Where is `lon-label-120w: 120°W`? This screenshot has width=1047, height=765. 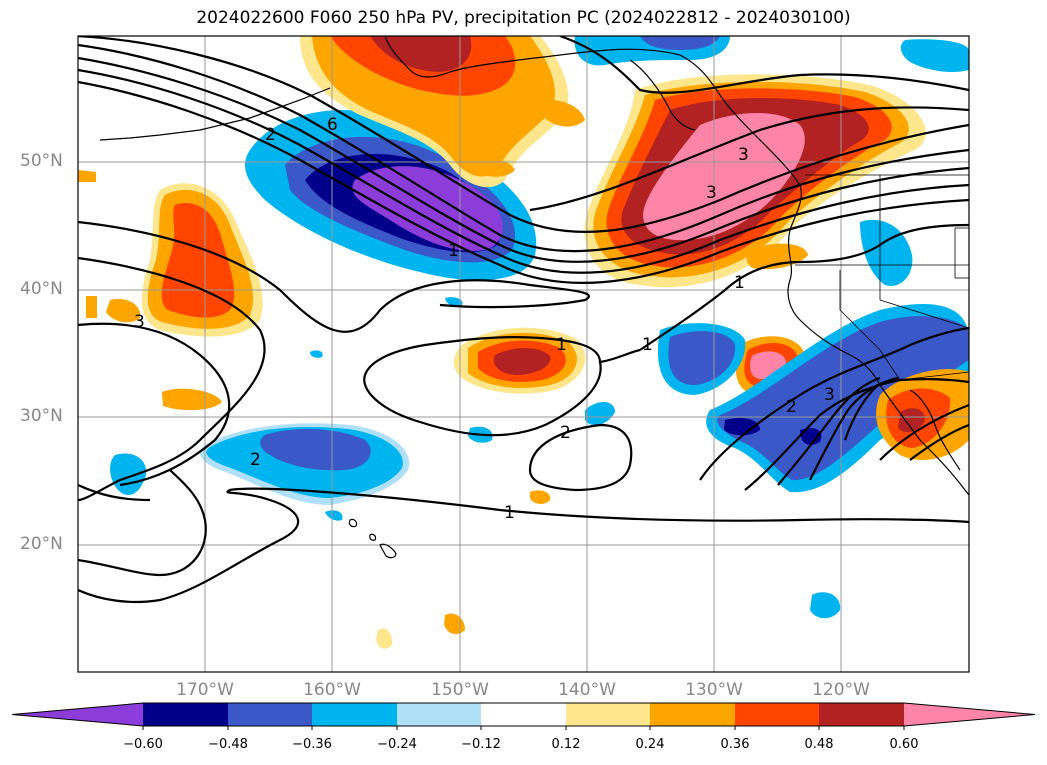 lon-label-120w: 120°W is located at coordinates (841, 690).